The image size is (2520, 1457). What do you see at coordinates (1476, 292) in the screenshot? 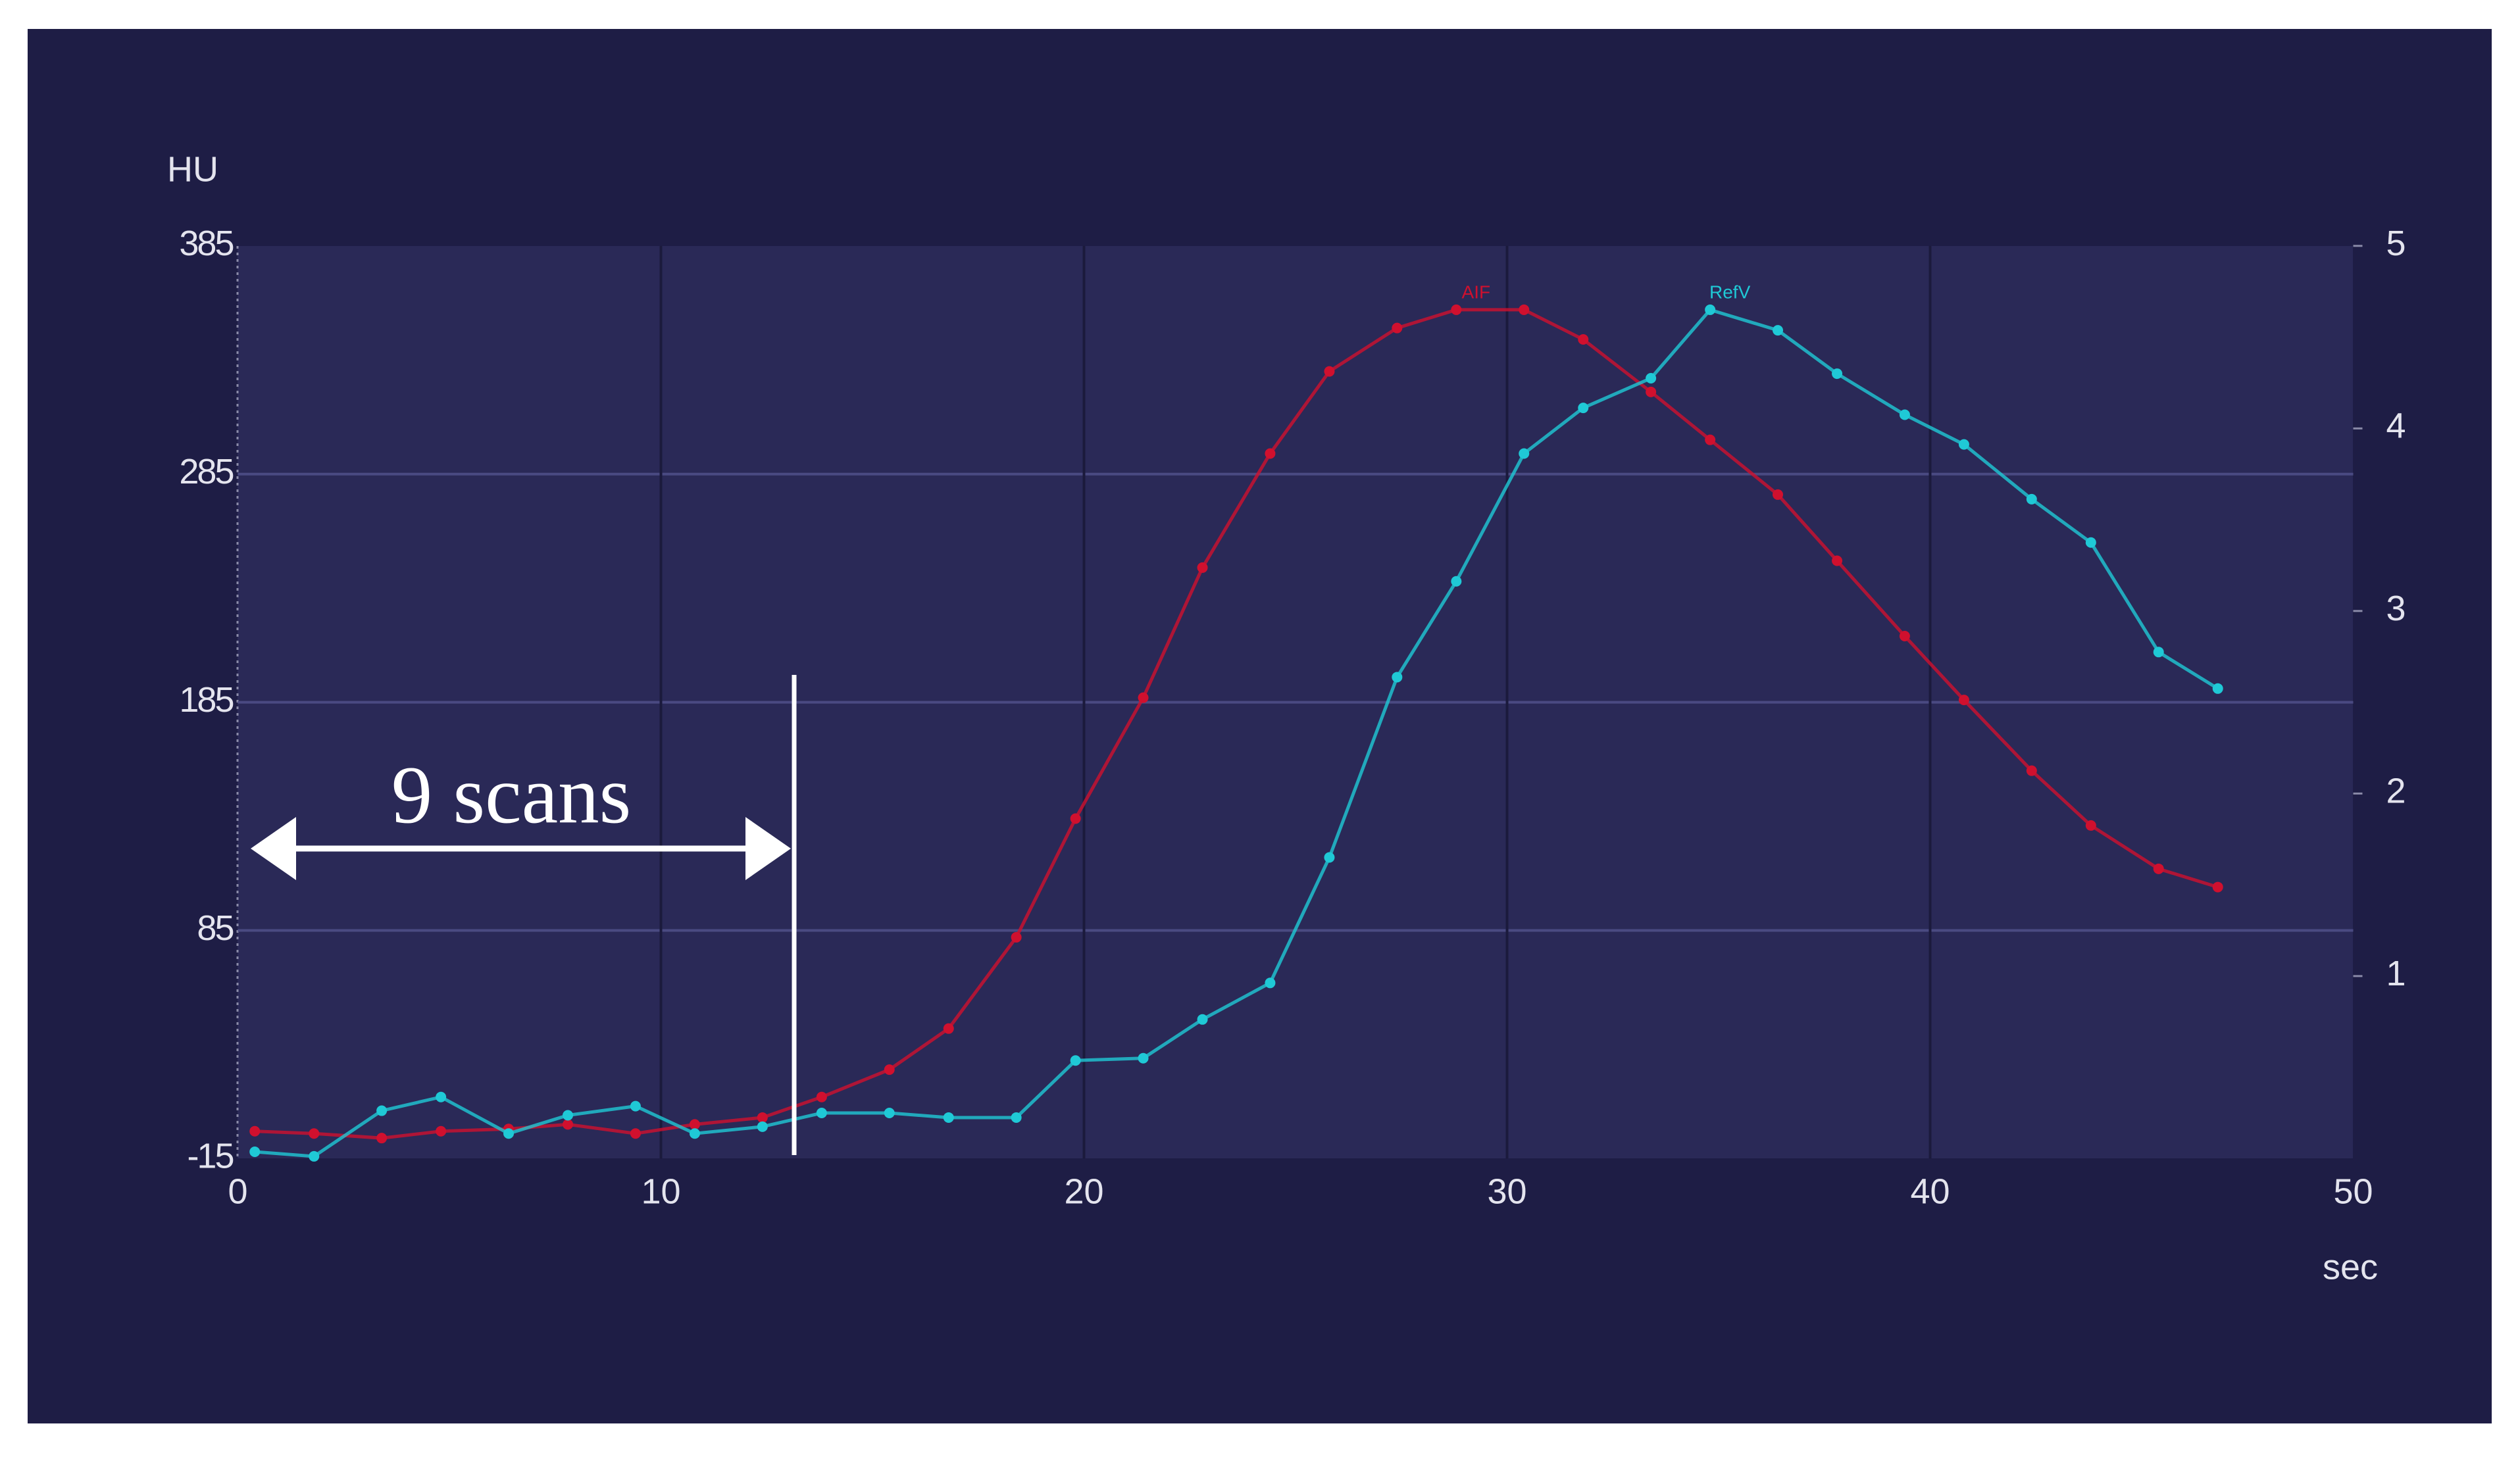
I see `series-label: AIF` at bounding box center [1476, 292].